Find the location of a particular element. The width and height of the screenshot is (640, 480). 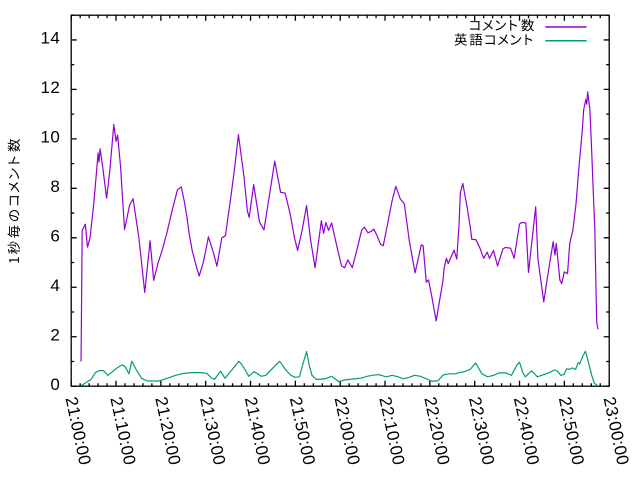

svg-text: 8 is located at coordinates (55, 186).